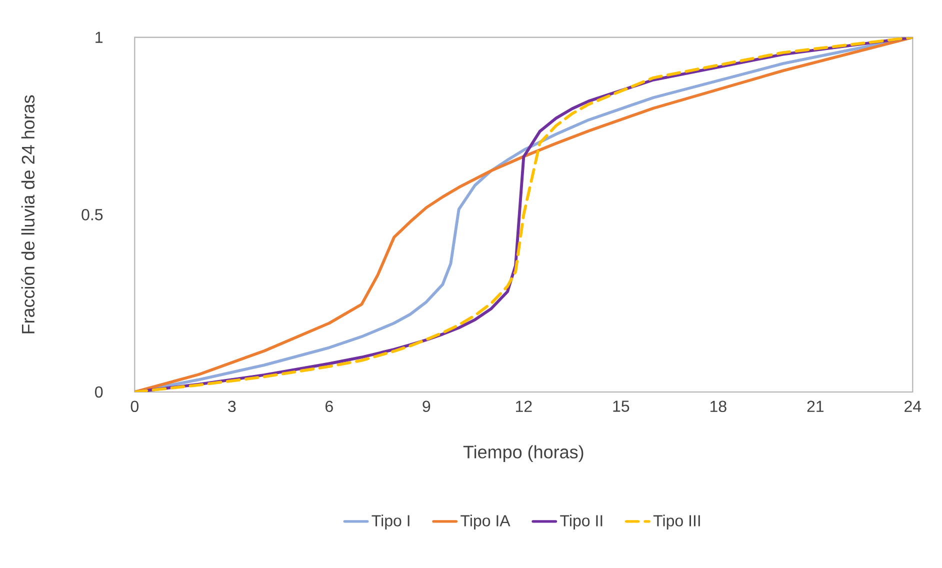 Image resolution: width=942 pixels, height=568 pixels. I want to click on x-tick-label: 3, so click(232, 406).